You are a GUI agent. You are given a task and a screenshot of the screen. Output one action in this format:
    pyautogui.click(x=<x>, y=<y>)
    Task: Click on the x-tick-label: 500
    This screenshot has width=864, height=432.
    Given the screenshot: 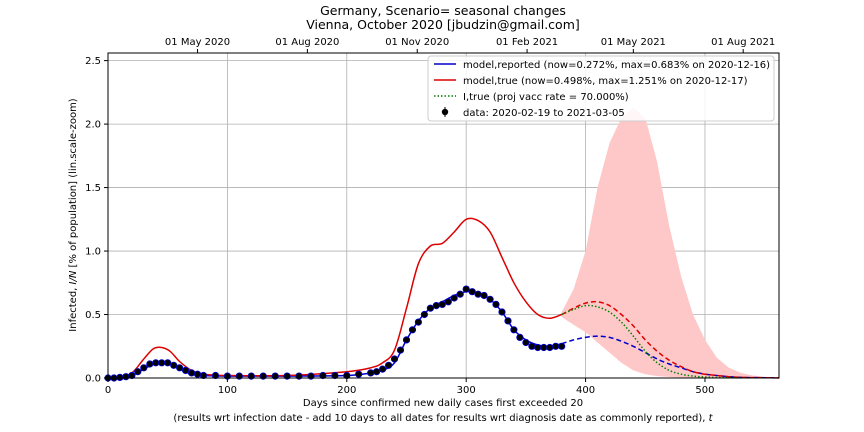 What is the action you would take?
    pyautogui.click(x=704, y=390)
    